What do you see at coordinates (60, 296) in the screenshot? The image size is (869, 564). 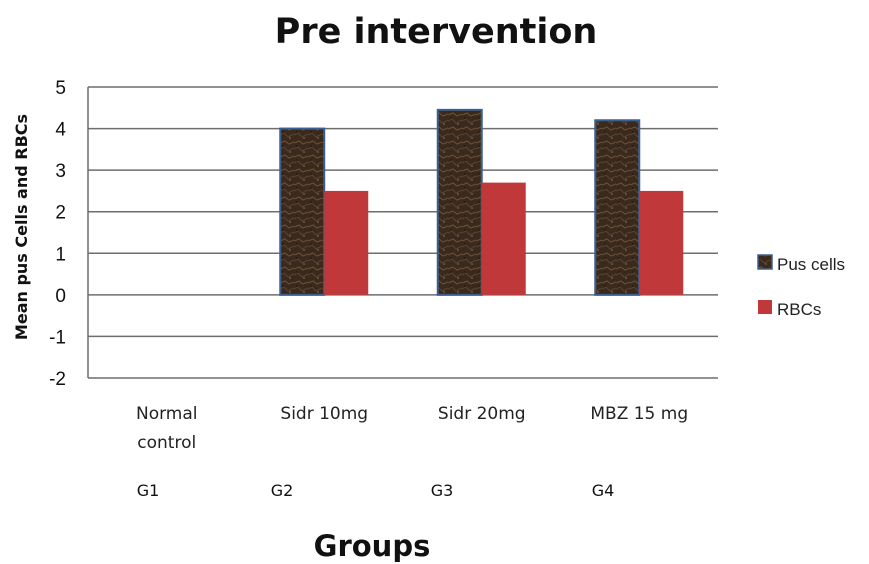 I see `y-tick-label: 0` at bounding box center [60, 296].